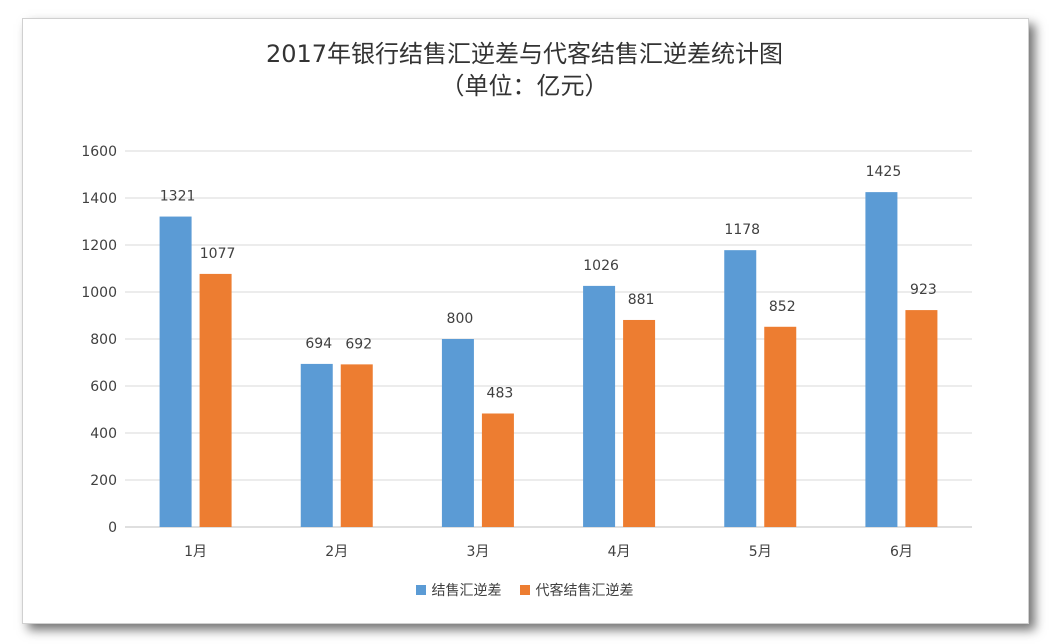 Image resolution: width=1049 pixels, height=644 pixels. I want to click on x-tick-label: 4月, so click(619, 552).